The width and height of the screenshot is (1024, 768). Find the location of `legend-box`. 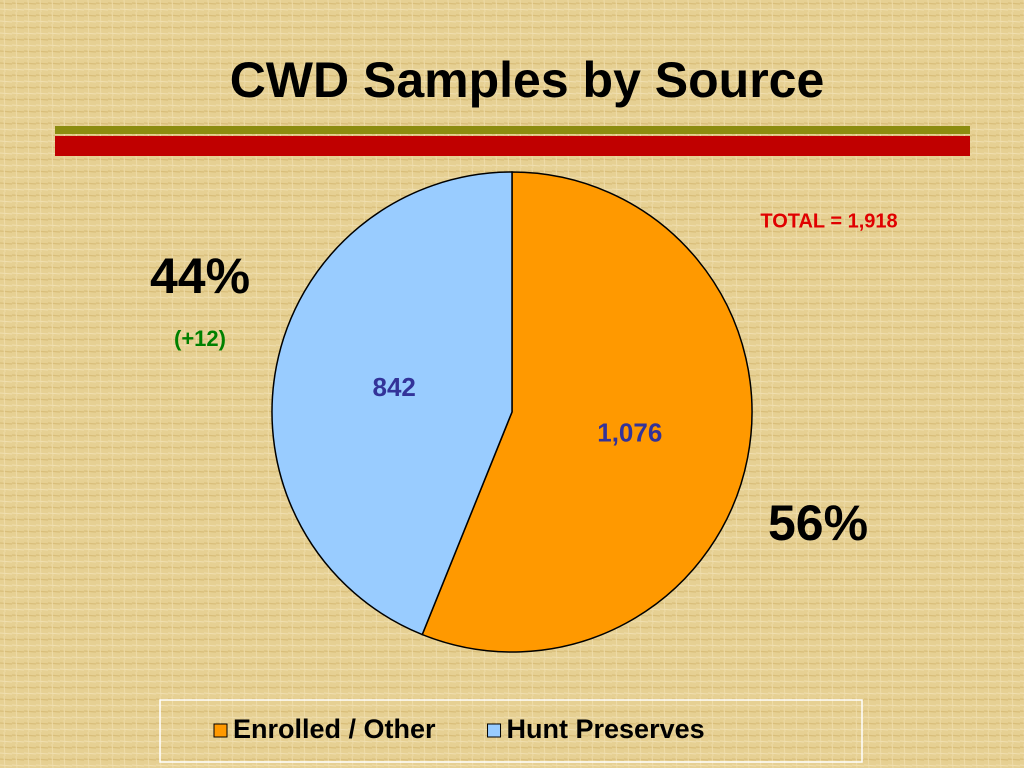

legend-box is located at coordinates (511, 731).